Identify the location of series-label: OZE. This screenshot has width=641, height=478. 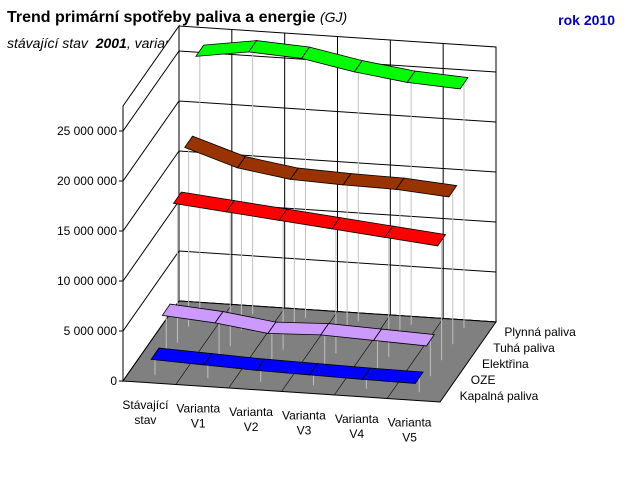
(483, 380).